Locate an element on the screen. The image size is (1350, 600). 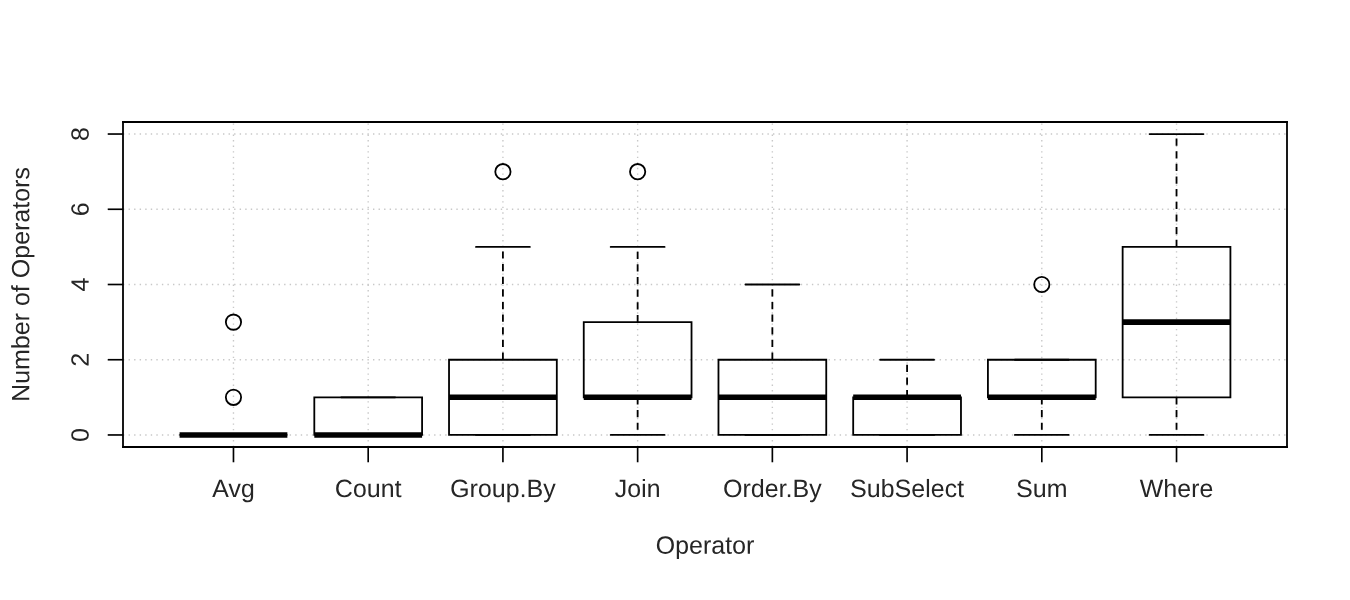
x-tick-label: SubSelect is located at coordinates (907, 488).